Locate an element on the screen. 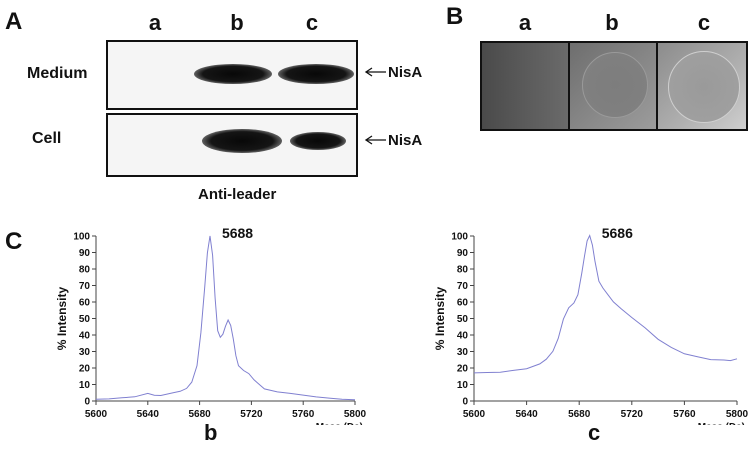 The image size is (750, 450). cell-arrow is located at coordinates (375, 140).